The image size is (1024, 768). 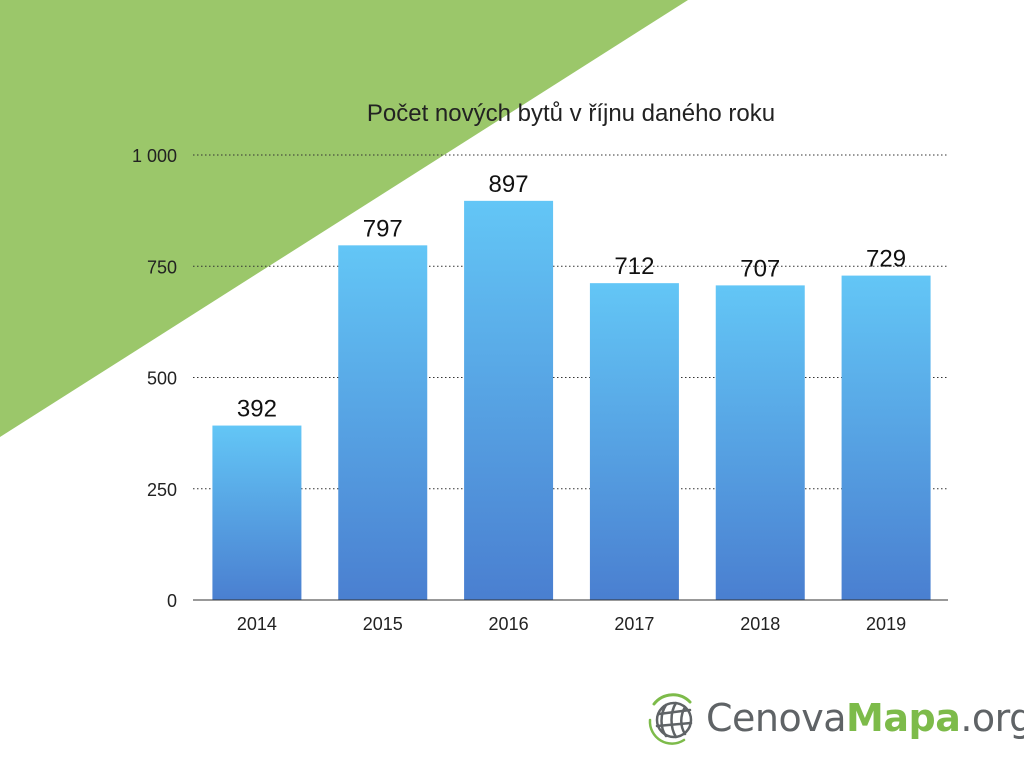 I want to click on bar-2016, so click(x=509, y=400).